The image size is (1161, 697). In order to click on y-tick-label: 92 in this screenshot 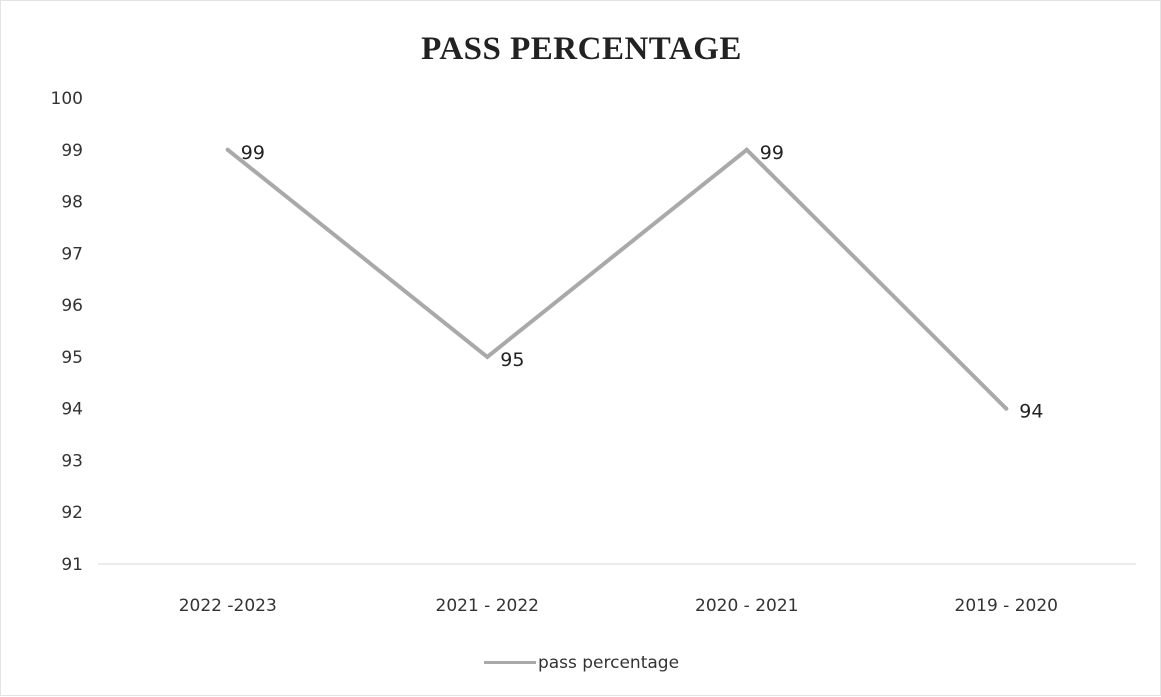, I will do `click(72, 513)`.